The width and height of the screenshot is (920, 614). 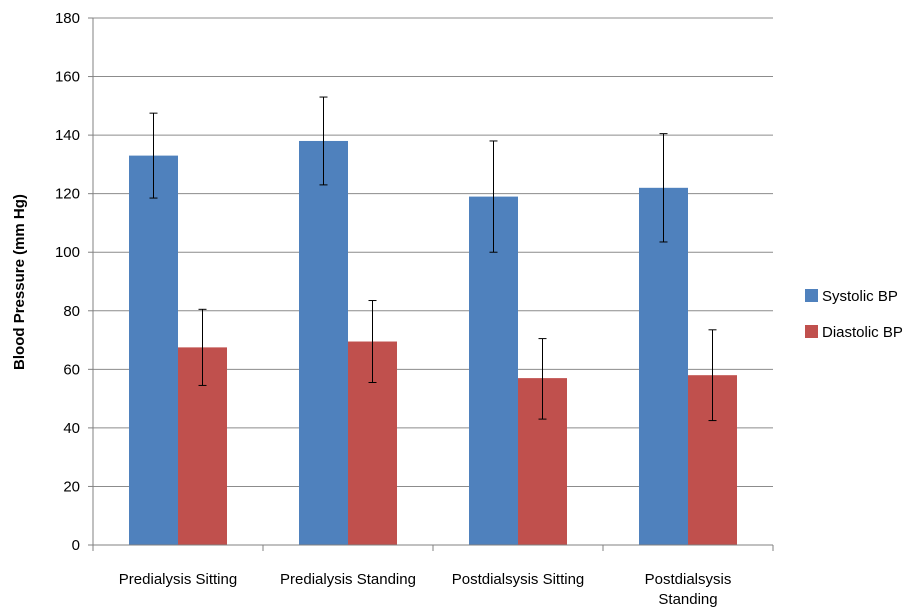 I want to click on x-category-label: Postdialsysis, so click(x=688, y=579).